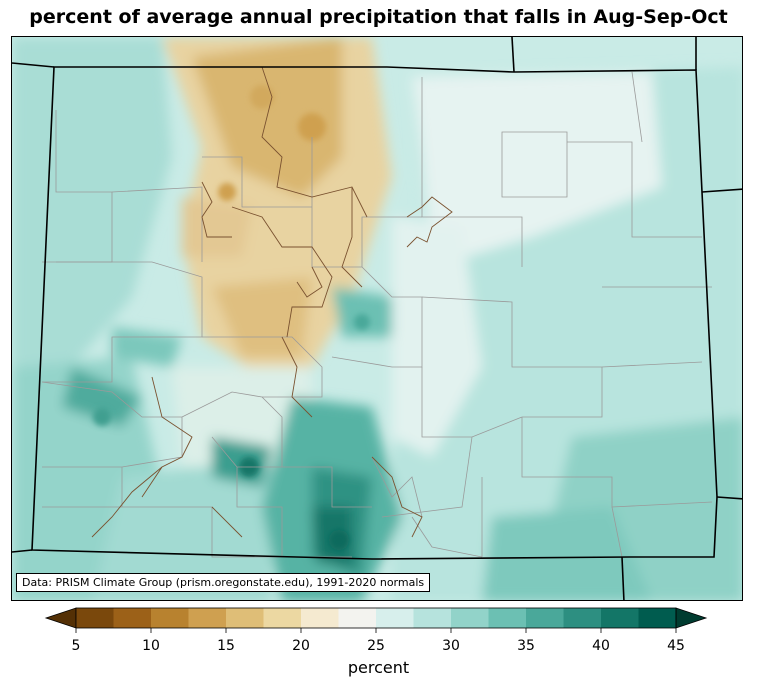  What do you see at coordinates (378, 667) in the screenshot?
I see `colorbar-label: percent` at bounding box center [378, 667].